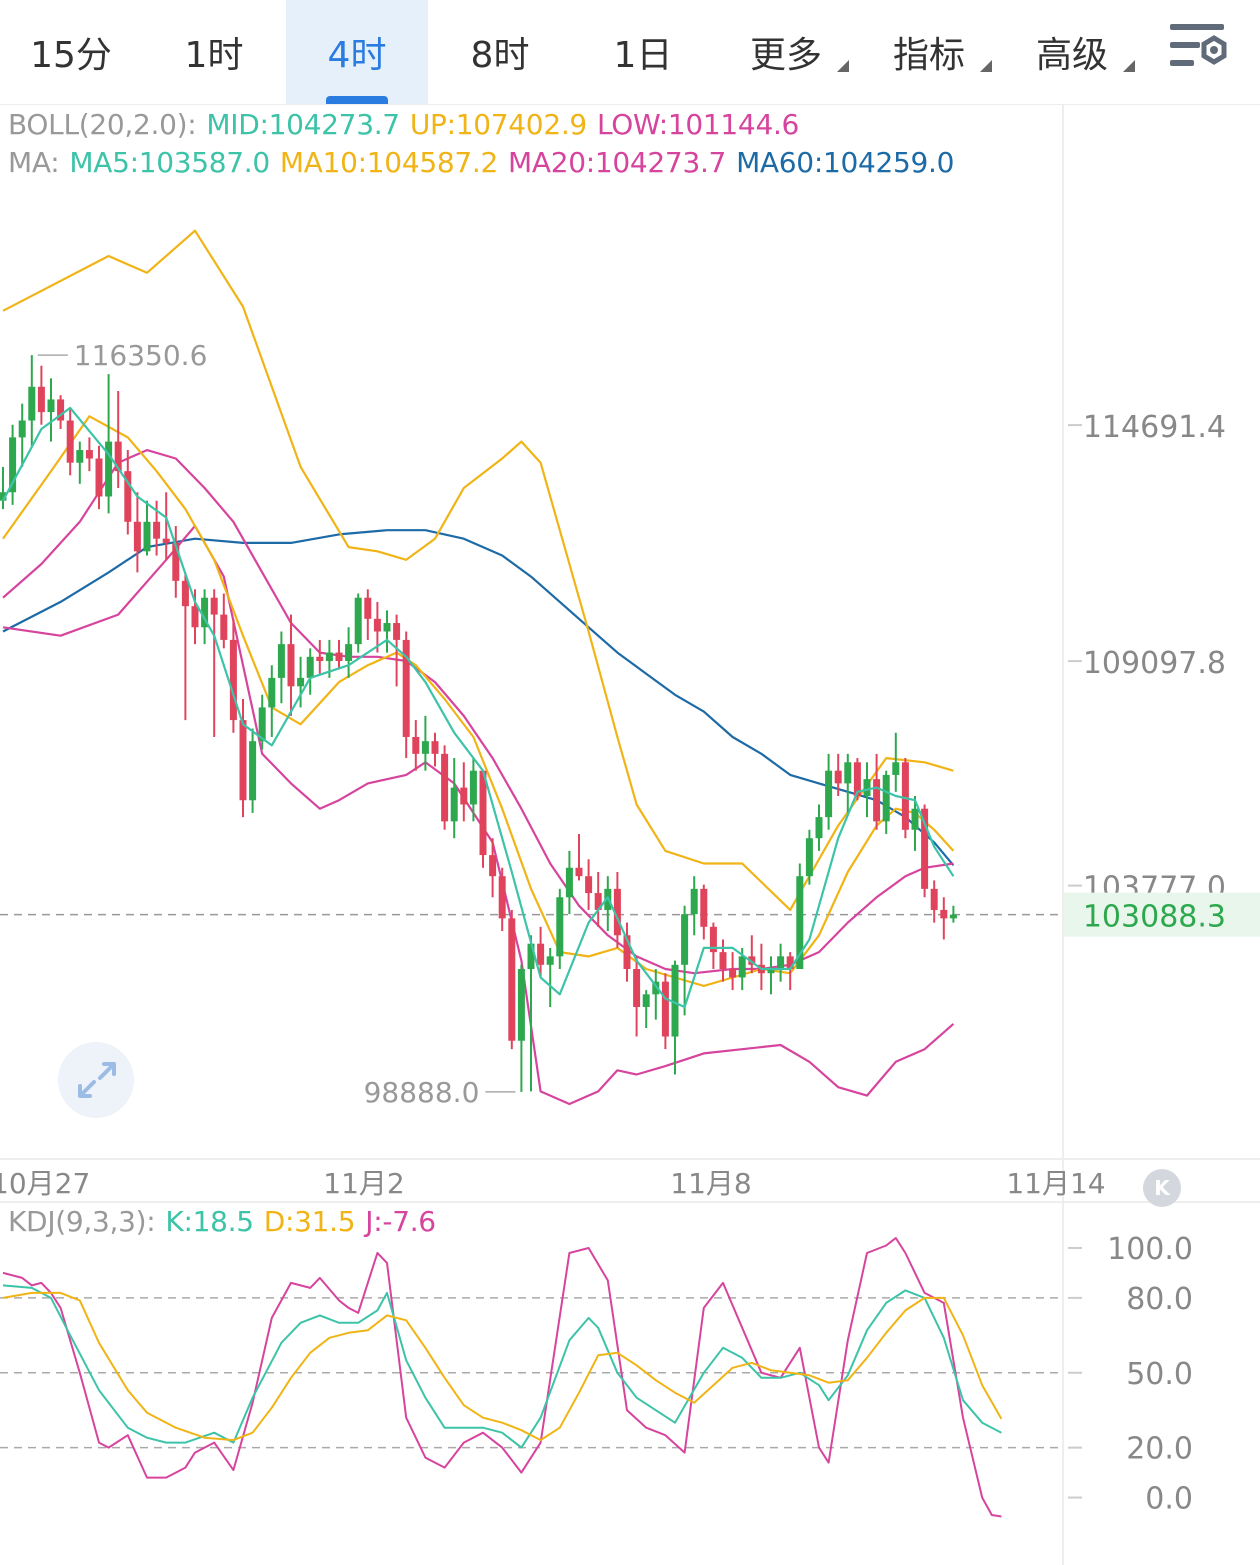 The image size is (1260, 1565). I want to click on tab-label: 15分, so click(71, 55).